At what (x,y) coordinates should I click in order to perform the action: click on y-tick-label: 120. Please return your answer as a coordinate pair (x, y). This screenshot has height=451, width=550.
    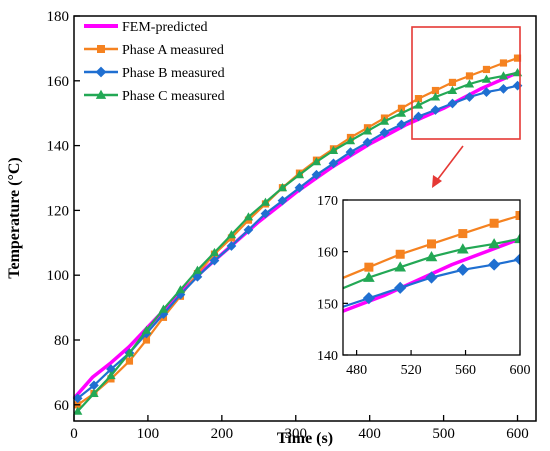
    Looking at the image, I should click on (58, 211).